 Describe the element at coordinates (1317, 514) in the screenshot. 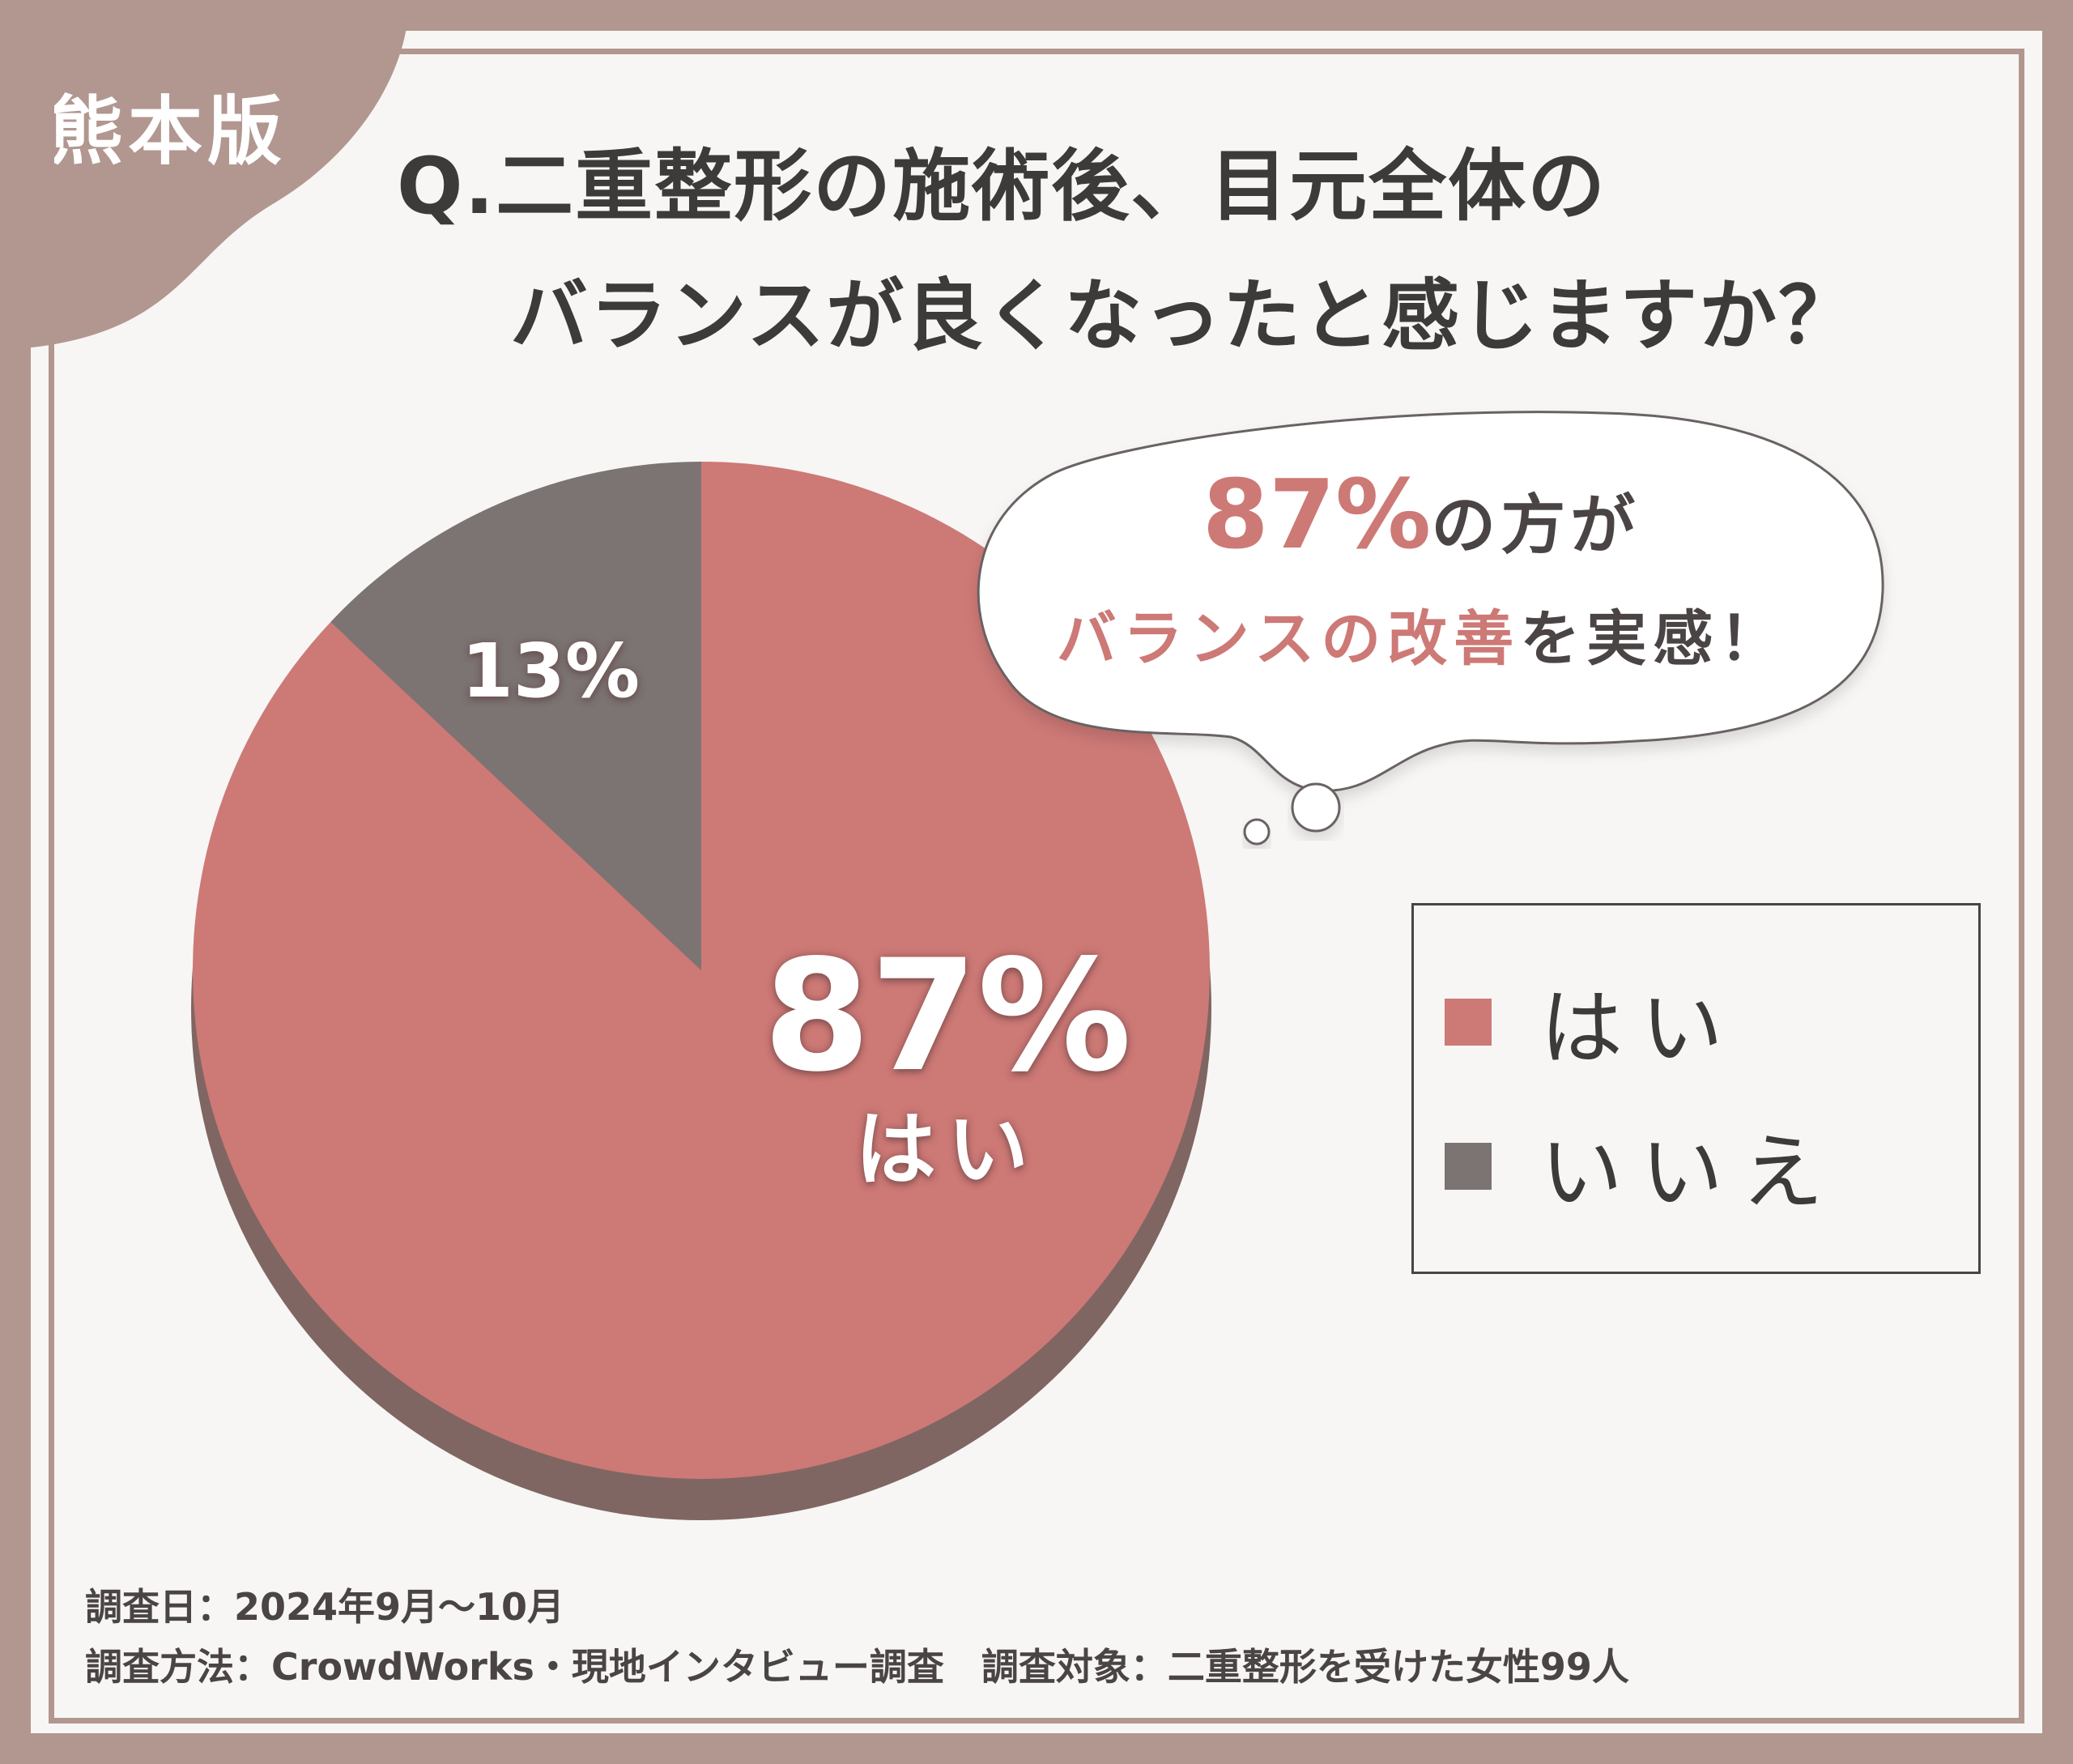

I see `bubble-percent: 87%` at that location.